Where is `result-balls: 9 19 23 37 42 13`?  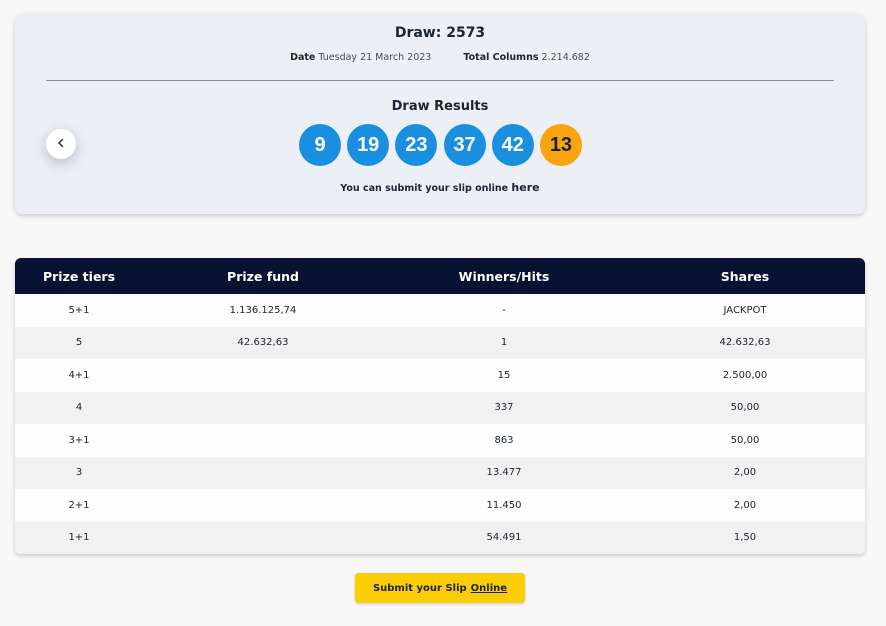
result-balls: 9 19 23 37 42 13 is located at coordinates (440, 145).